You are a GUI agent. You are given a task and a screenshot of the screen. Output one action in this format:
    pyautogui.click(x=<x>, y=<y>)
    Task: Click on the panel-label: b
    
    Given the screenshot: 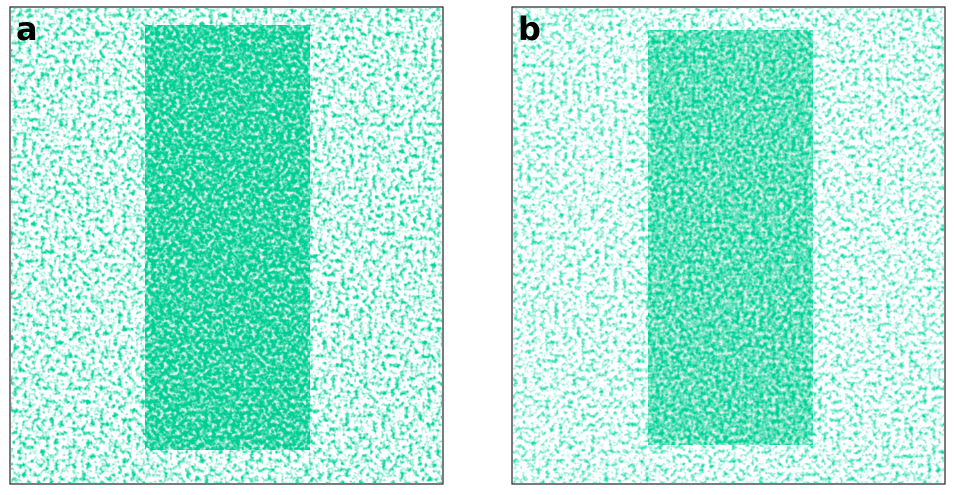 What is the action you would take?
    pyautogui.click(x=529, y=29)
    